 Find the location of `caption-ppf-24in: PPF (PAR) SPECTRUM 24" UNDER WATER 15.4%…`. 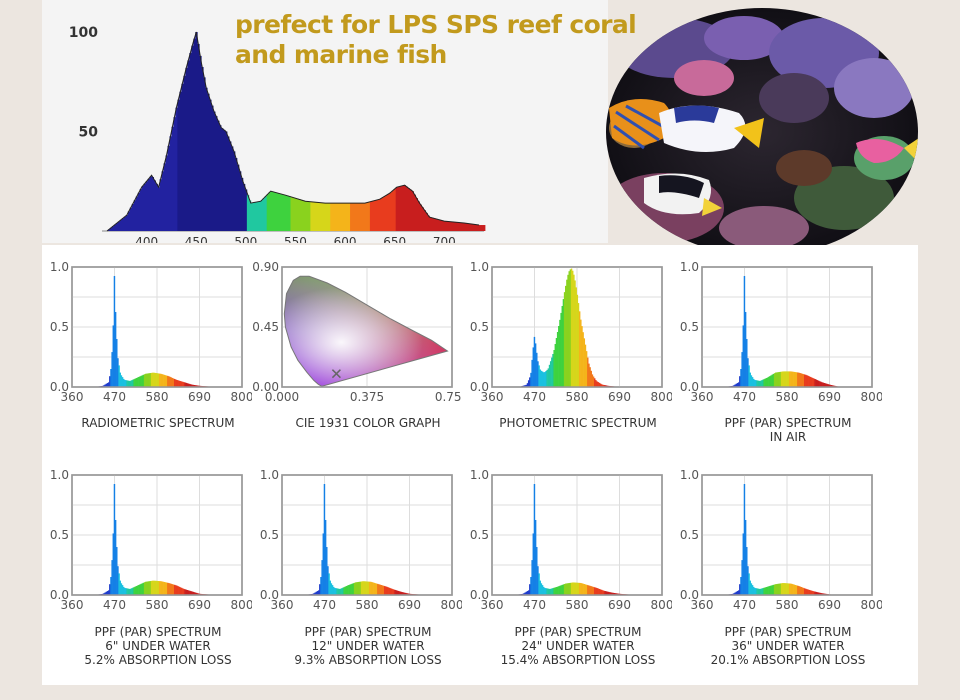

caption-ppf-24in: PPF (PAR) SPECTRUM 24" UNDER WATER 15.4%… is located at coordinates (578, 646).